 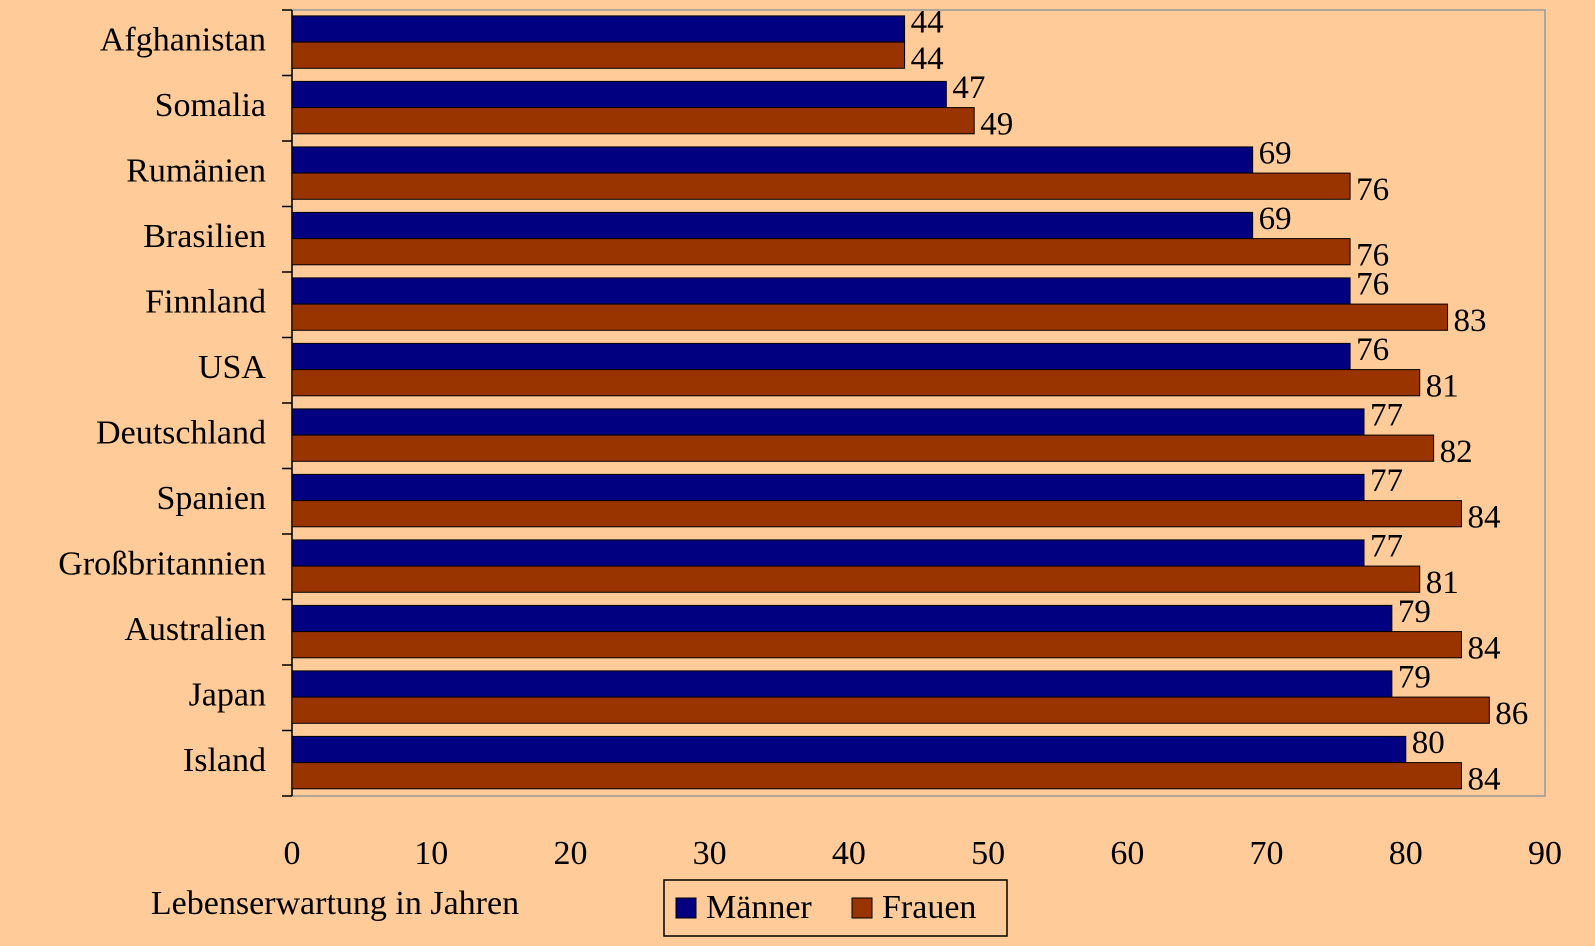 What do you see at coordinates (1456, 452) in the screenshot?
I see `value-label: 82` at bounding box center [1456, 452].